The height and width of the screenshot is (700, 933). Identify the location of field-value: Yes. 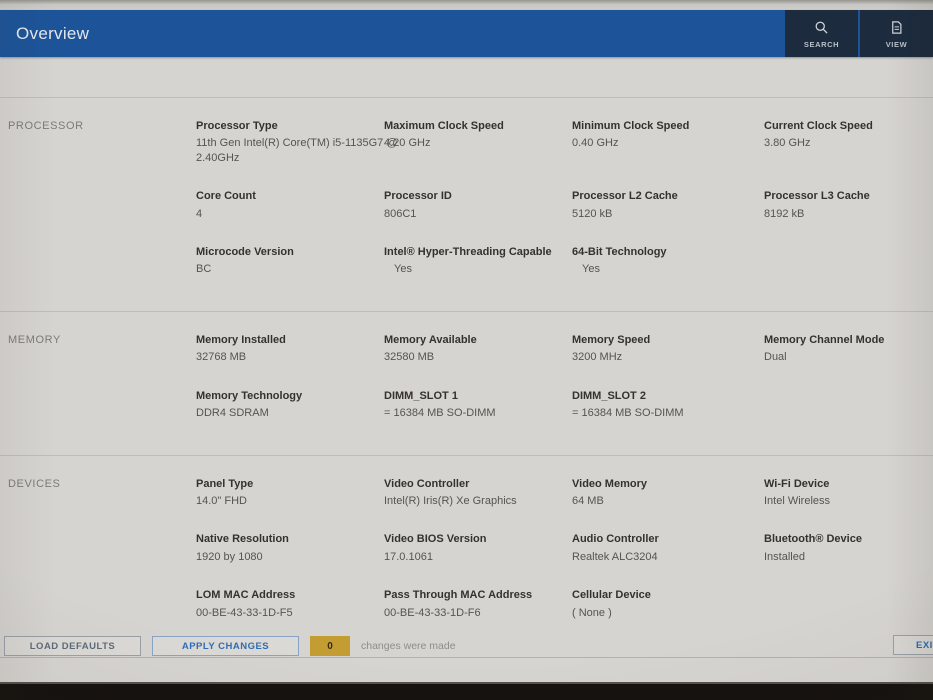
(403, 269).